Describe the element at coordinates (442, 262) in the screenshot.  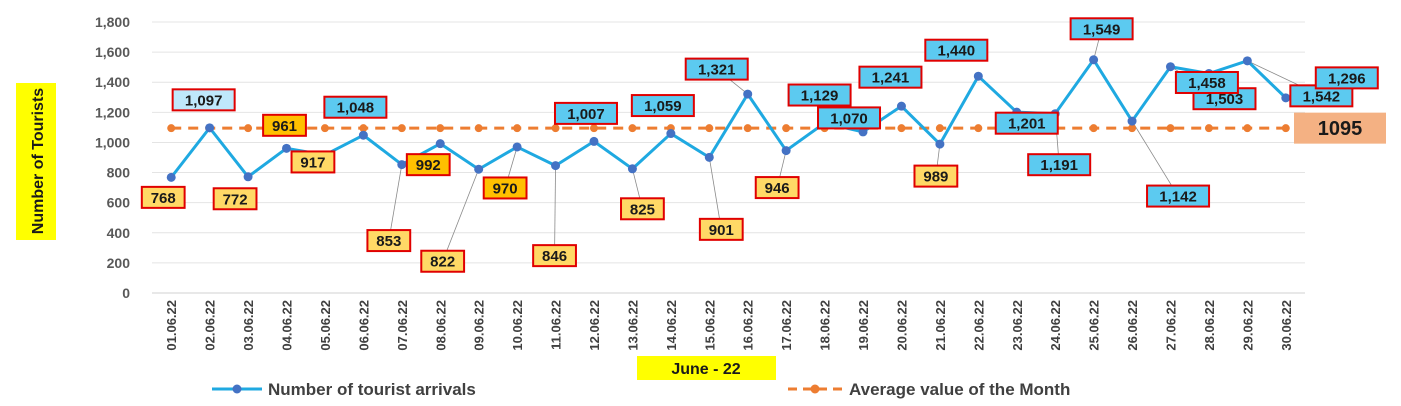
I see `data-label: 822` at that location.